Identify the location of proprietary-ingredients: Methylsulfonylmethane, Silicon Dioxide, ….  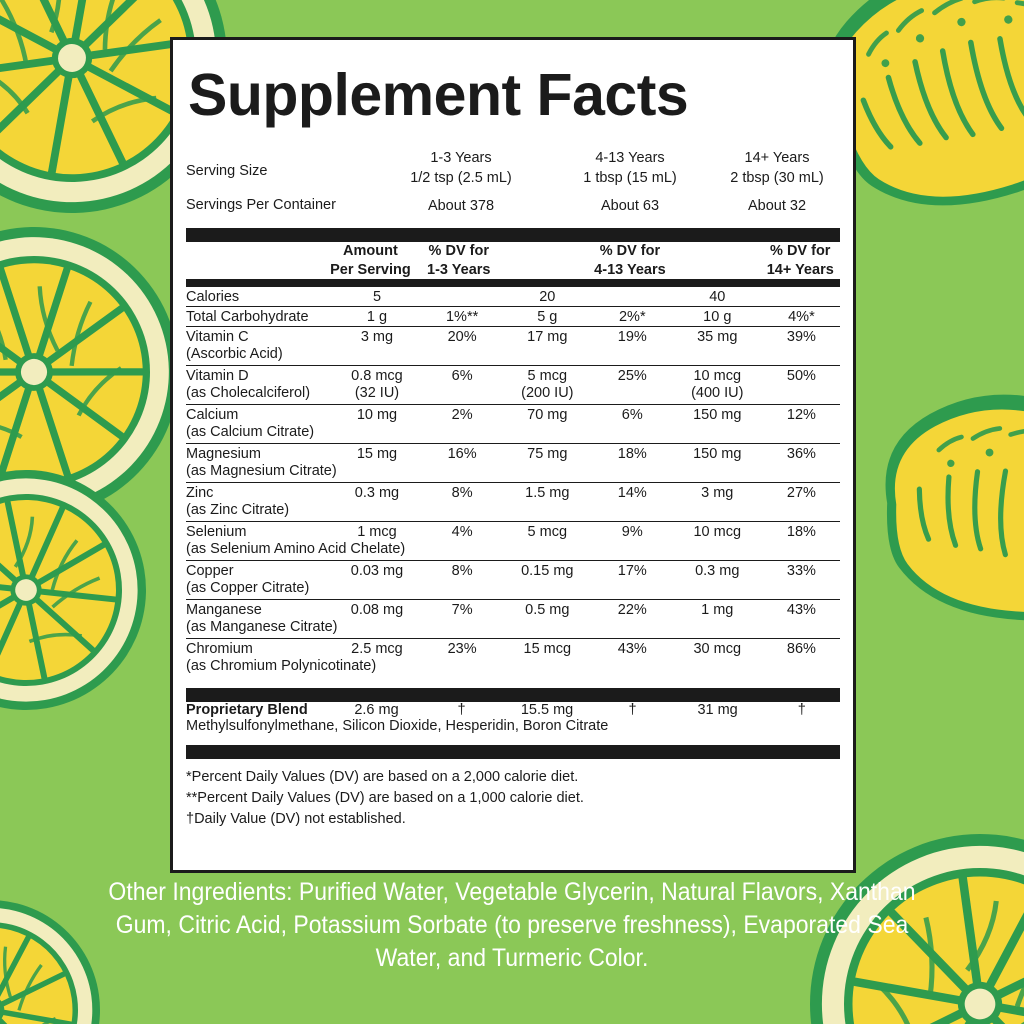
(397, 726).